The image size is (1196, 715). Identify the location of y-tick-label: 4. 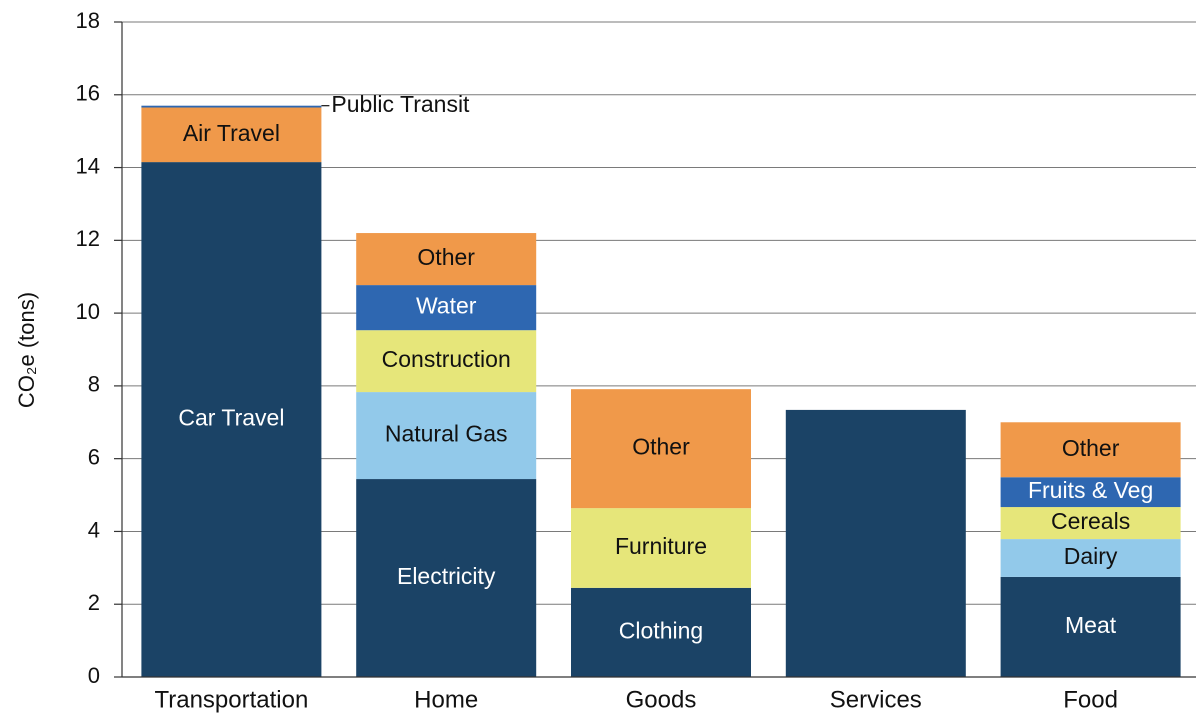
(94, 529).